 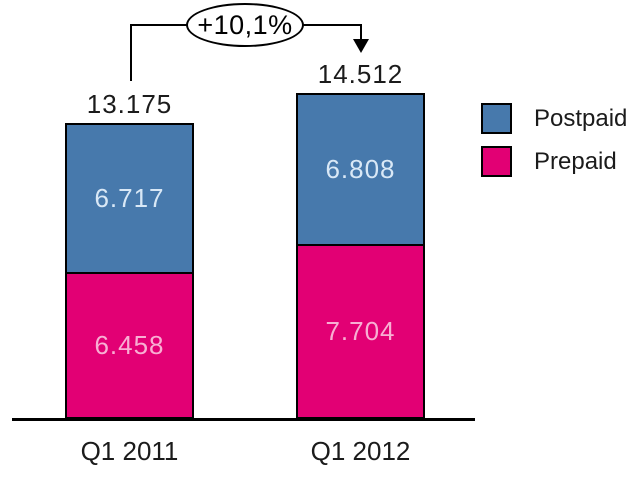 I want to click on growth-connector-right, so click(x=361, y=32).